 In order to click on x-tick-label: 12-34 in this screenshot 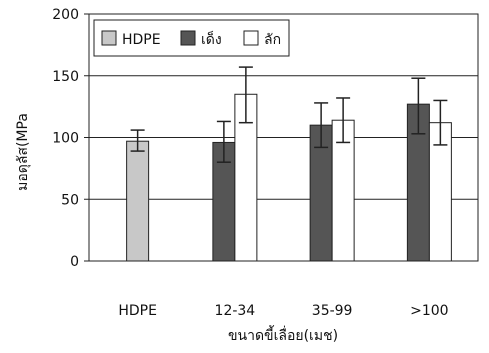, I will do `click(235, 311)`.